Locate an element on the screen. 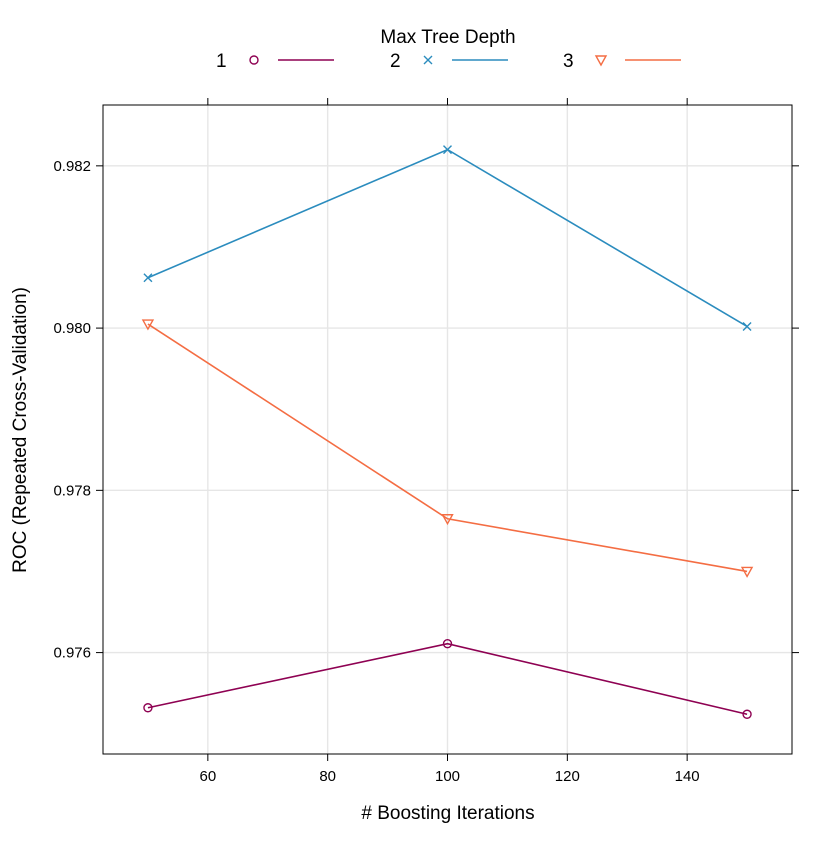 The width and height of the screenshot is (840, 845). legend-item-label: 3 is located at coordinates (568, 61).